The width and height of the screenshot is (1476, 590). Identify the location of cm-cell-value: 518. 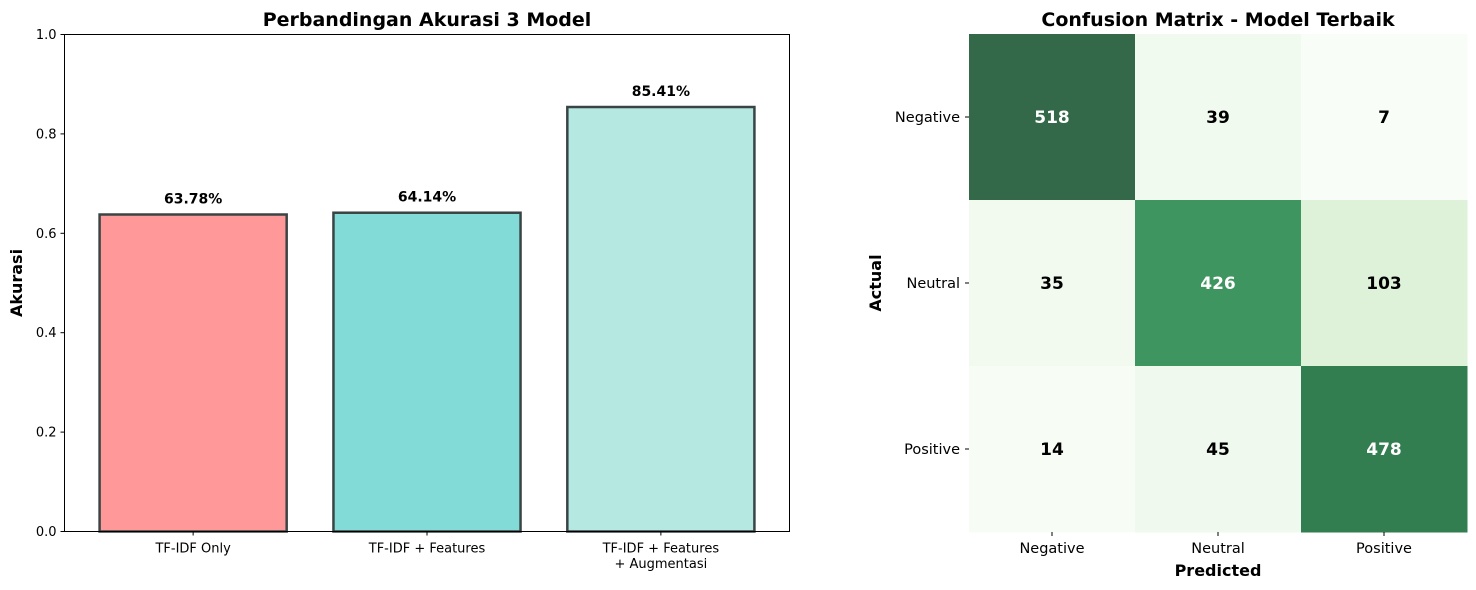
(1052, 118).